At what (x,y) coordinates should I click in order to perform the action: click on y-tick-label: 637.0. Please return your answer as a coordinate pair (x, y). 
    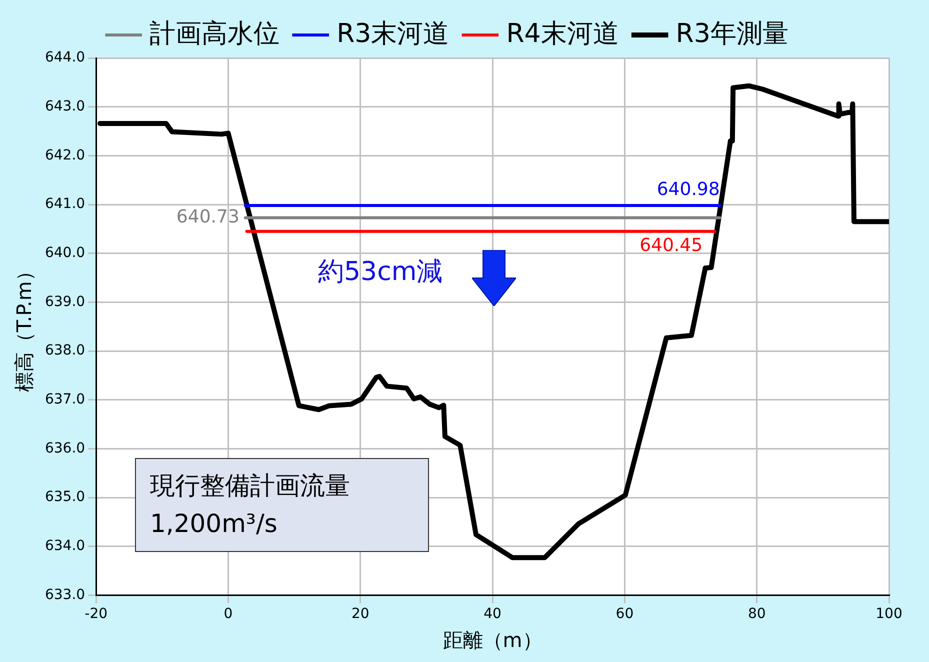
    Looking at the image, I should click on (65, 399).